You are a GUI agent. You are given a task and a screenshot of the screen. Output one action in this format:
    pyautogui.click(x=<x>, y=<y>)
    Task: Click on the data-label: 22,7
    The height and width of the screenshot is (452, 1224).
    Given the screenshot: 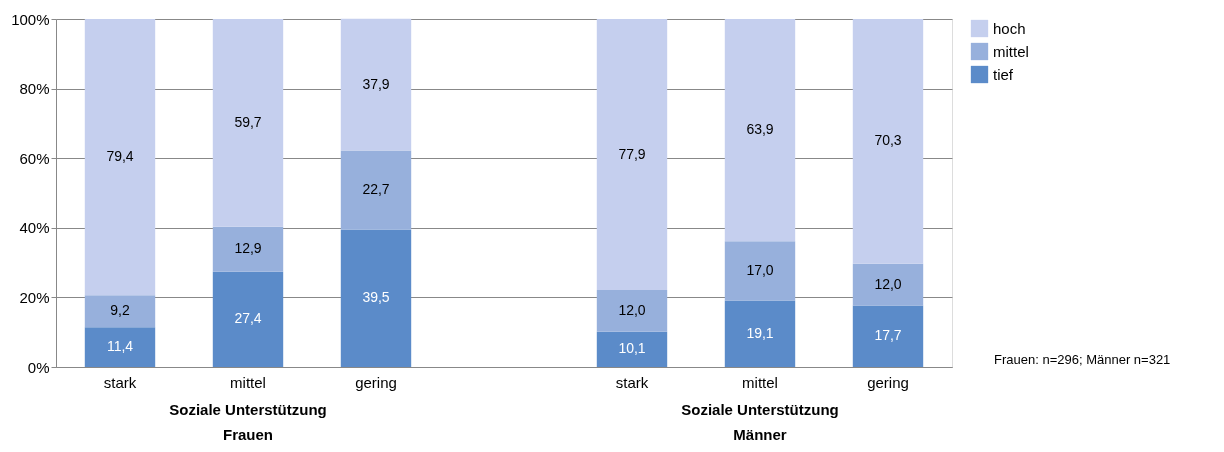 What is the action you would take?
    pyautogui.click(x=376, y=189)
    